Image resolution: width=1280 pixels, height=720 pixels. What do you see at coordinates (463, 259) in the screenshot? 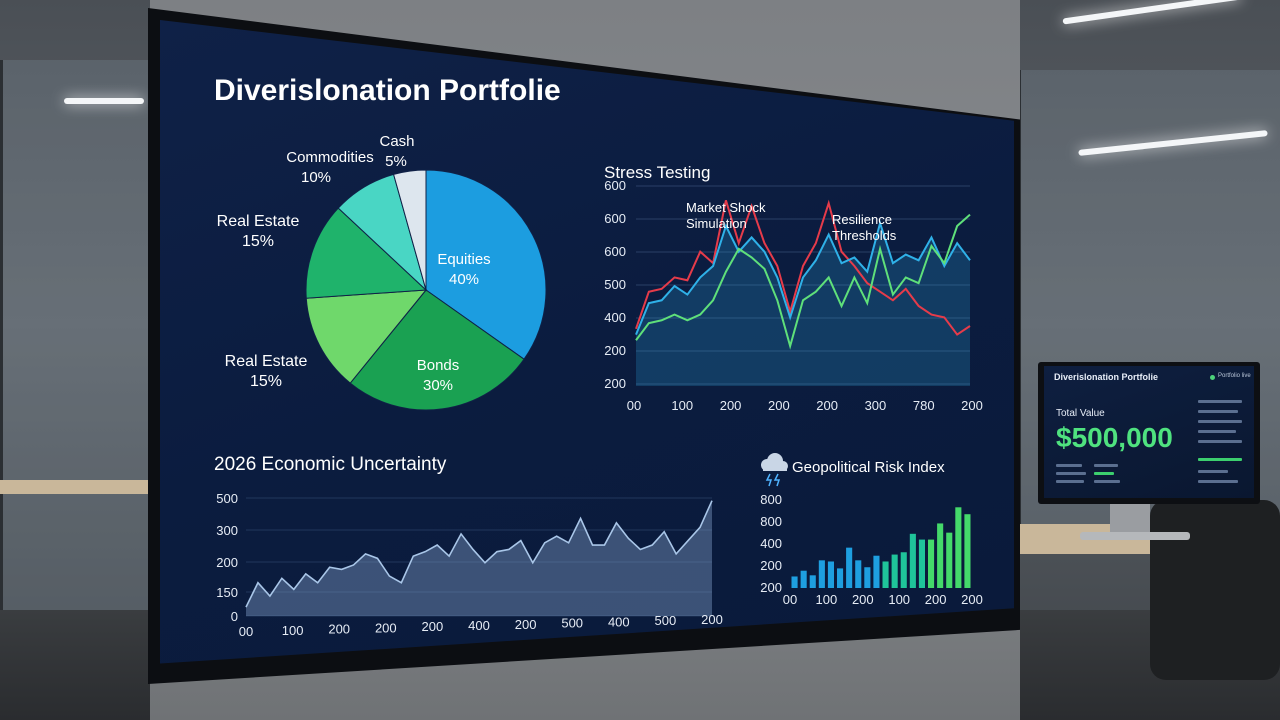
I see `pie-label-equities: Equities` at bounding box center [463, 259].